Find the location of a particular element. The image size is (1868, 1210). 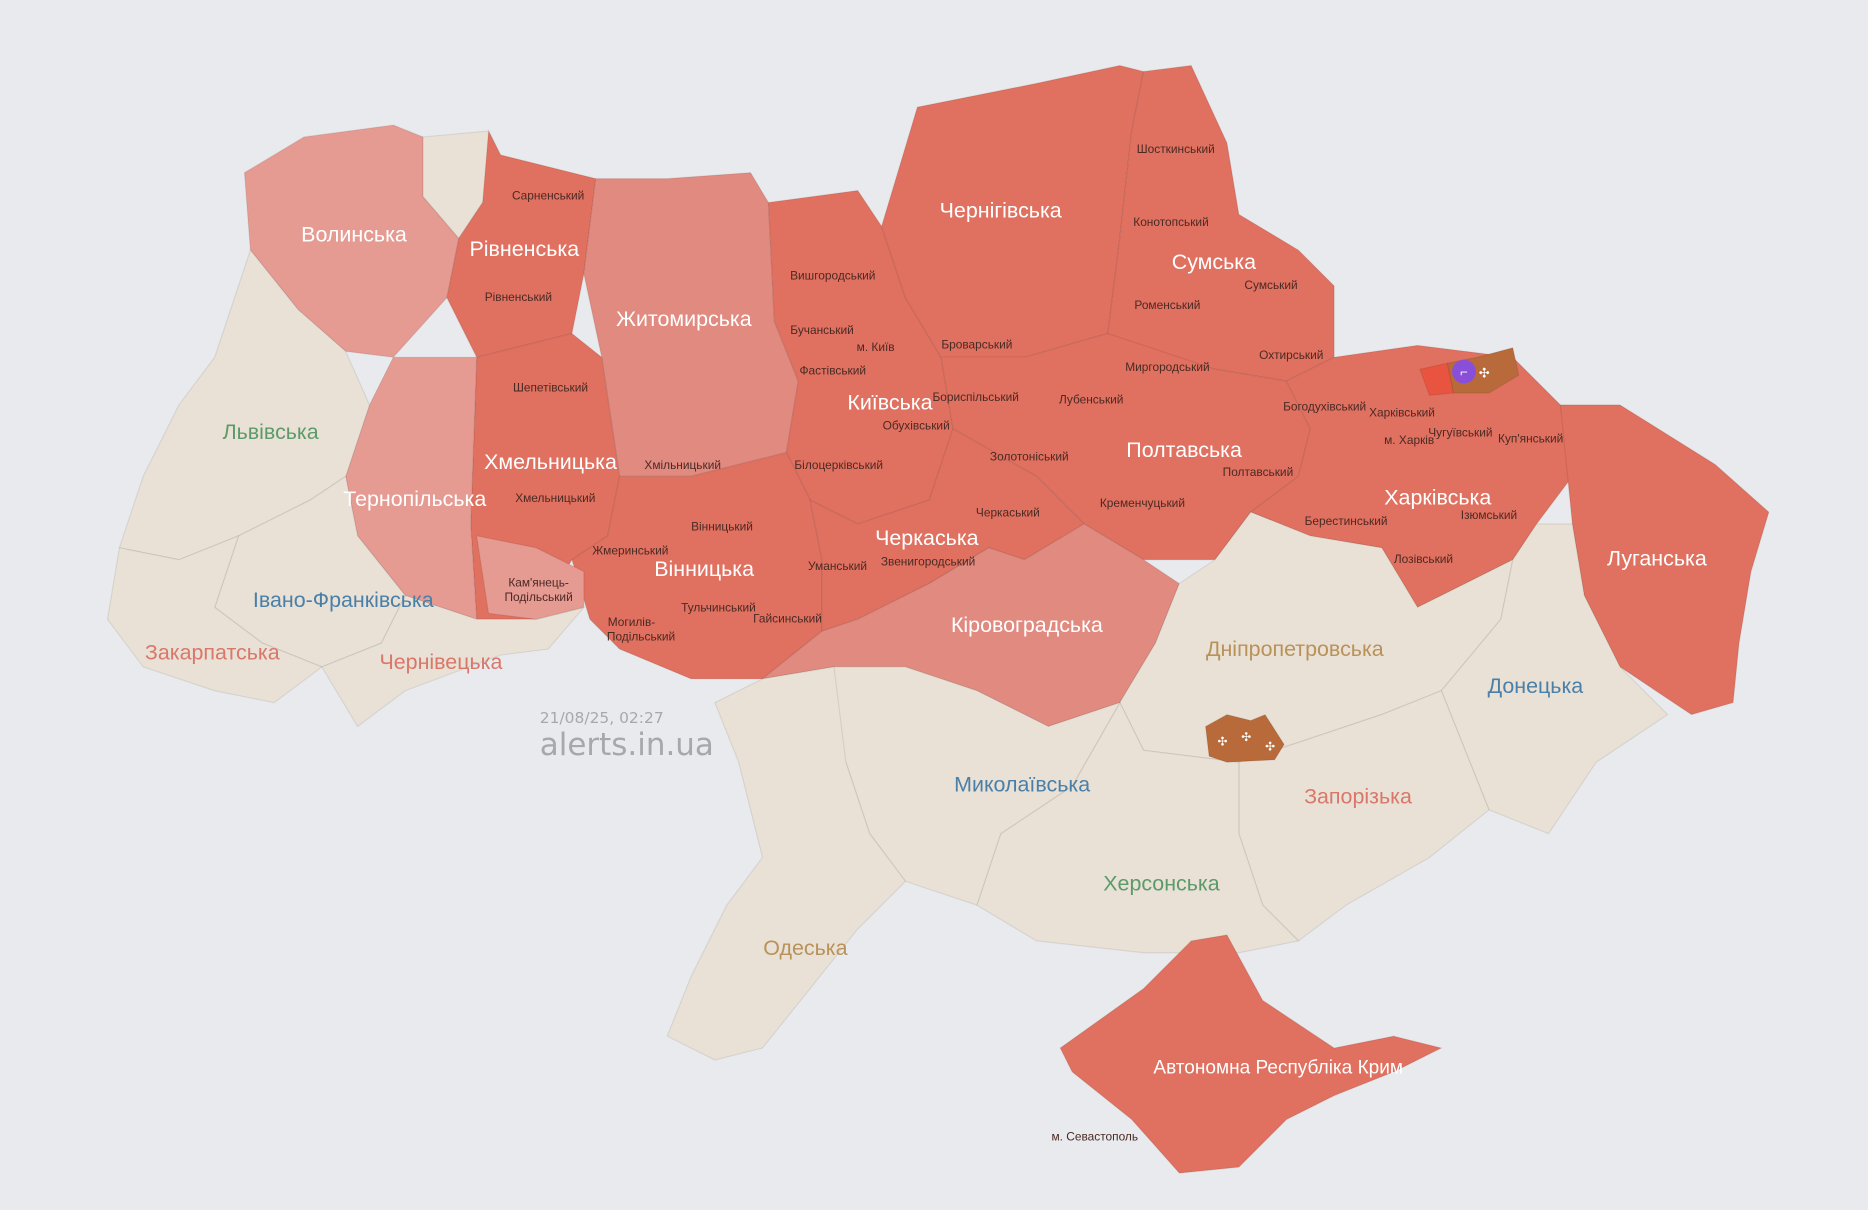

raion-label: Броварський is located at coordinates (976, 345).